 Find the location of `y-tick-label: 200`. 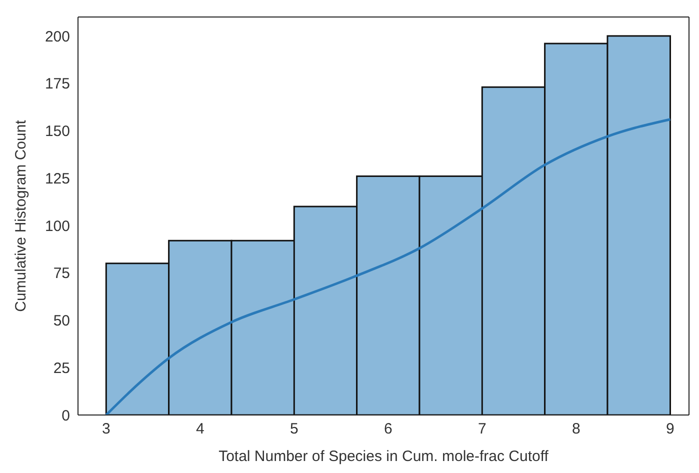

y-tick-label: 200 is located at coordinates (57, 37).